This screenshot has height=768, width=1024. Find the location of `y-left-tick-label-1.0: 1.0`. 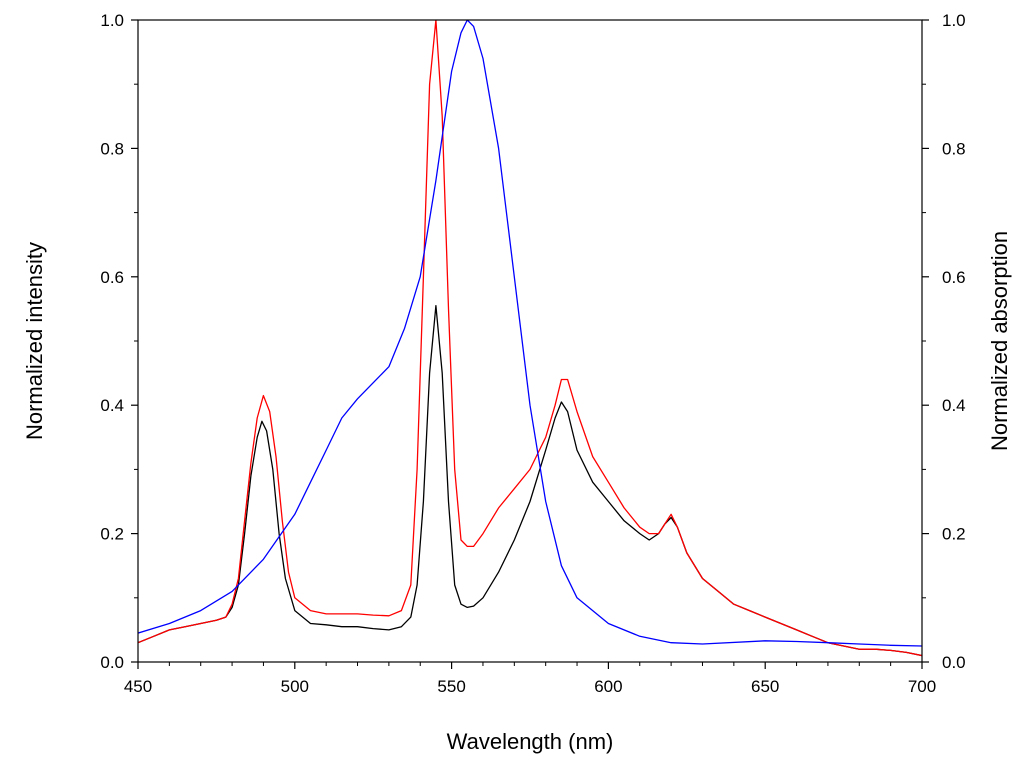

y-left-tick-label-1.0: 1.0 is located at coordinates (112, 20).